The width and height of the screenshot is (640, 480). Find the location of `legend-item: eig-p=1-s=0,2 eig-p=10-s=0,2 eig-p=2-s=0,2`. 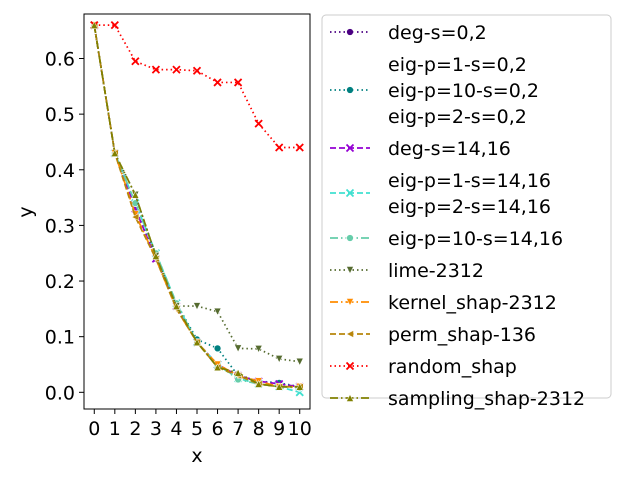

legend-item: eig-p=1-s=0,2 eig-p=10-s=0,2 eig-p=2-s=0,2 is located at coordinates (434, 91).